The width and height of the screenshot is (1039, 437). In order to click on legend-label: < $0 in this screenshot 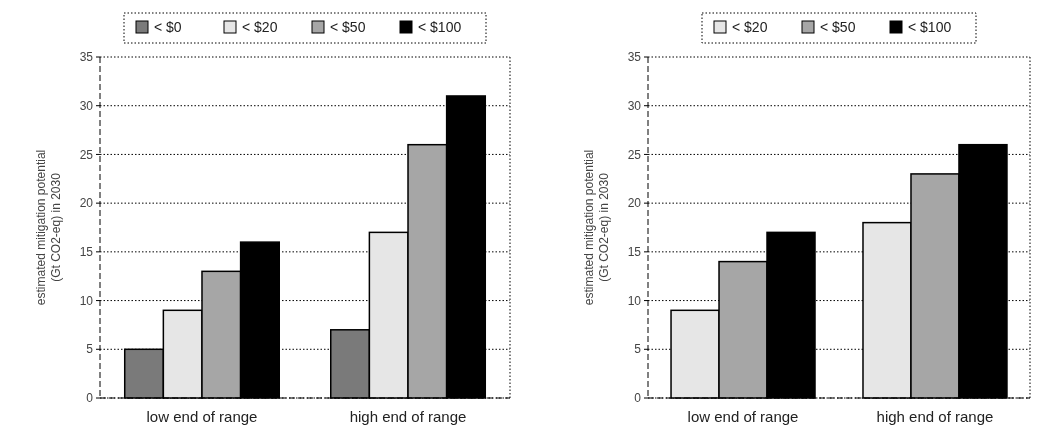, I will do `click(168, 26)`.